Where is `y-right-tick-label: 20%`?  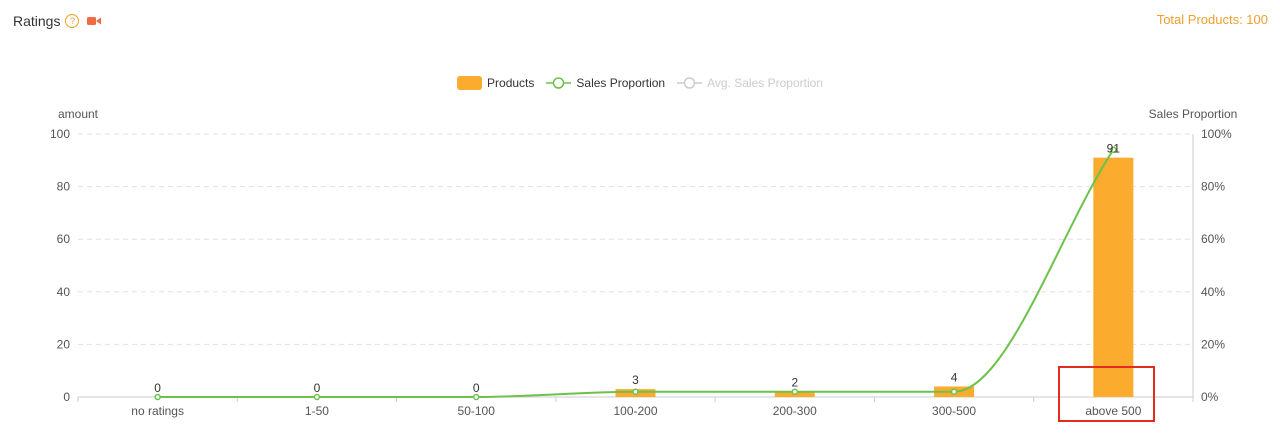 y-right-tick-label: 20% is located at coordinates (1213, 344).